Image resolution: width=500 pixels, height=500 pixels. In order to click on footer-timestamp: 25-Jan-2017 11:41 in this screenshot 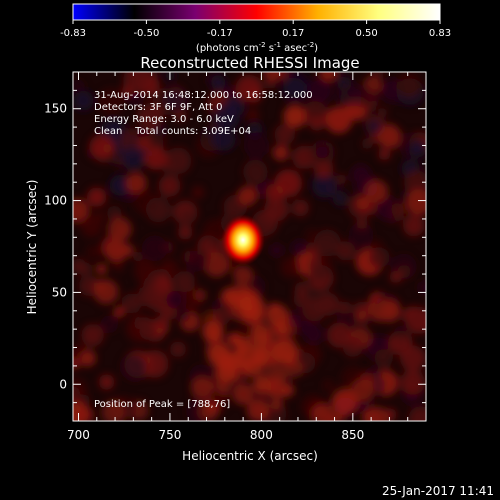, I will do `click(438, 491)`.